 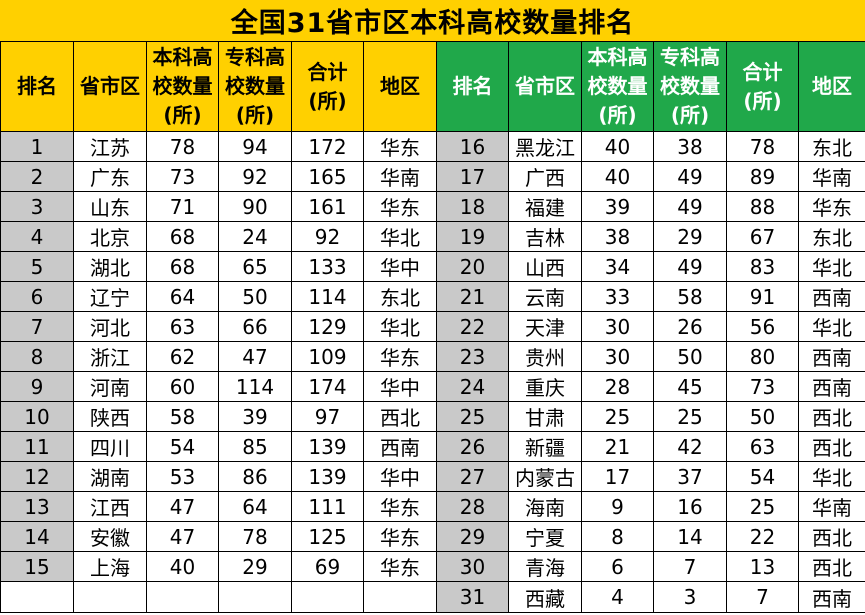 I want to click on table-row: 2 广东 73 92 165 华南 17 广西 40 49 89 华南, so click(x=432, y=176).